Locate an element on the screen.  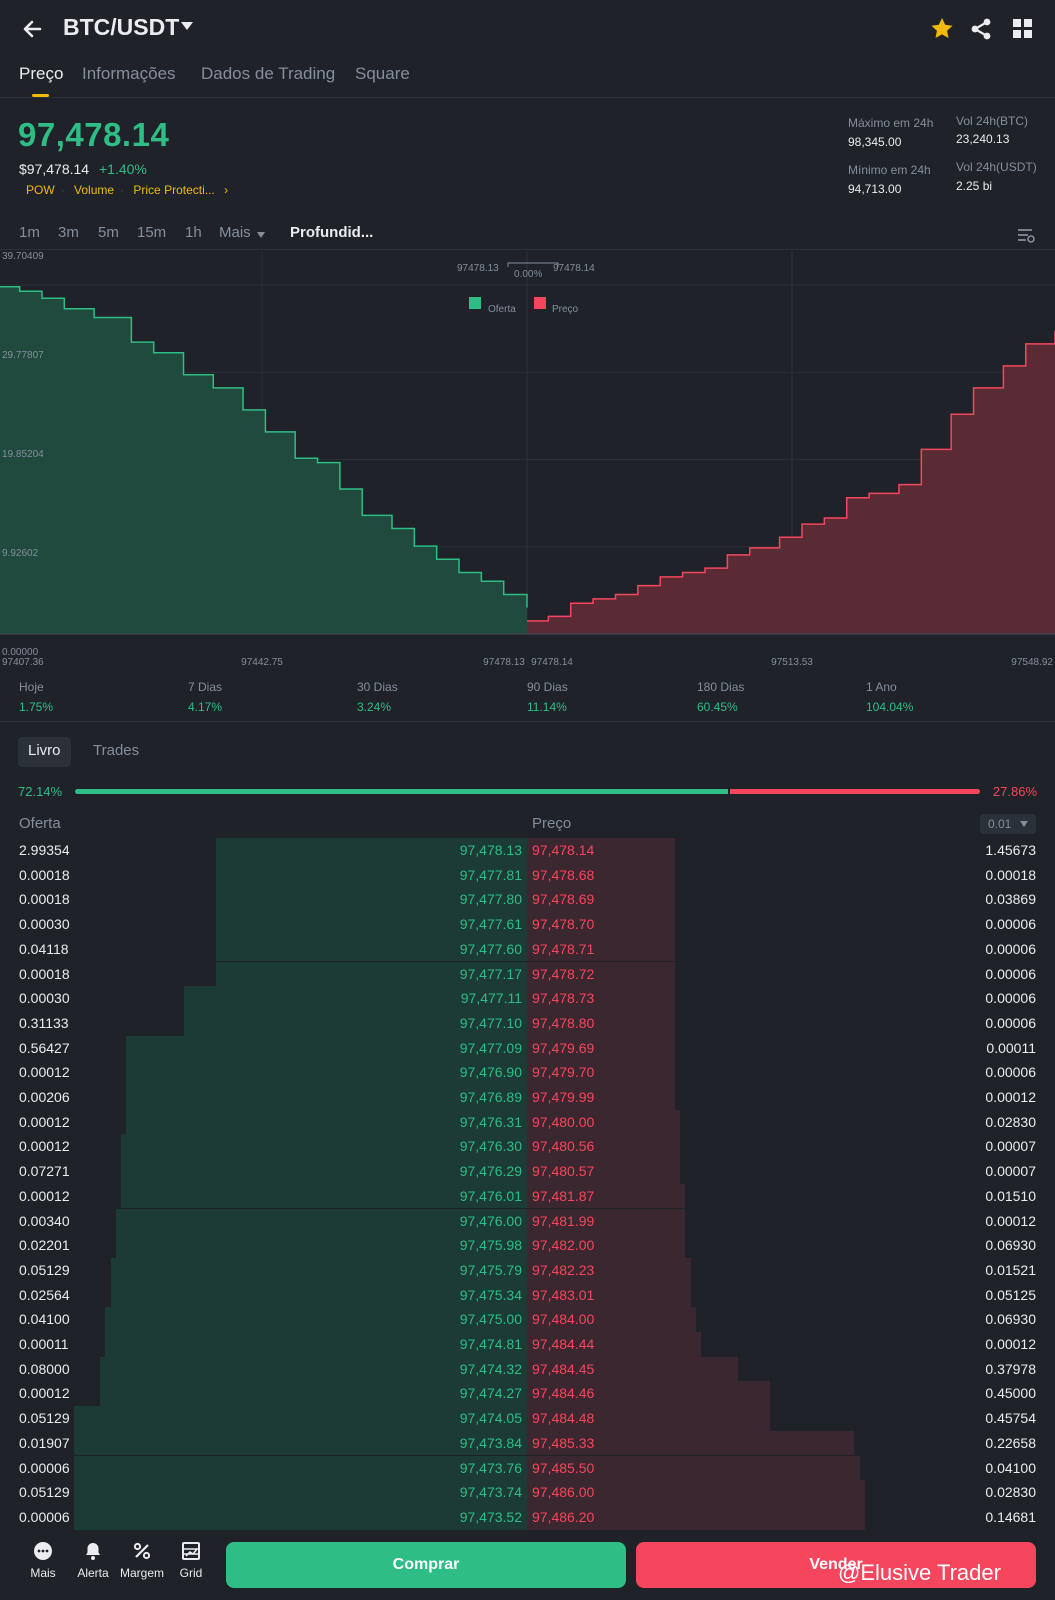
order-book-row: 0.00030 97,477.61 97,478.70 0.00006 is located at coordinates (527, 924).